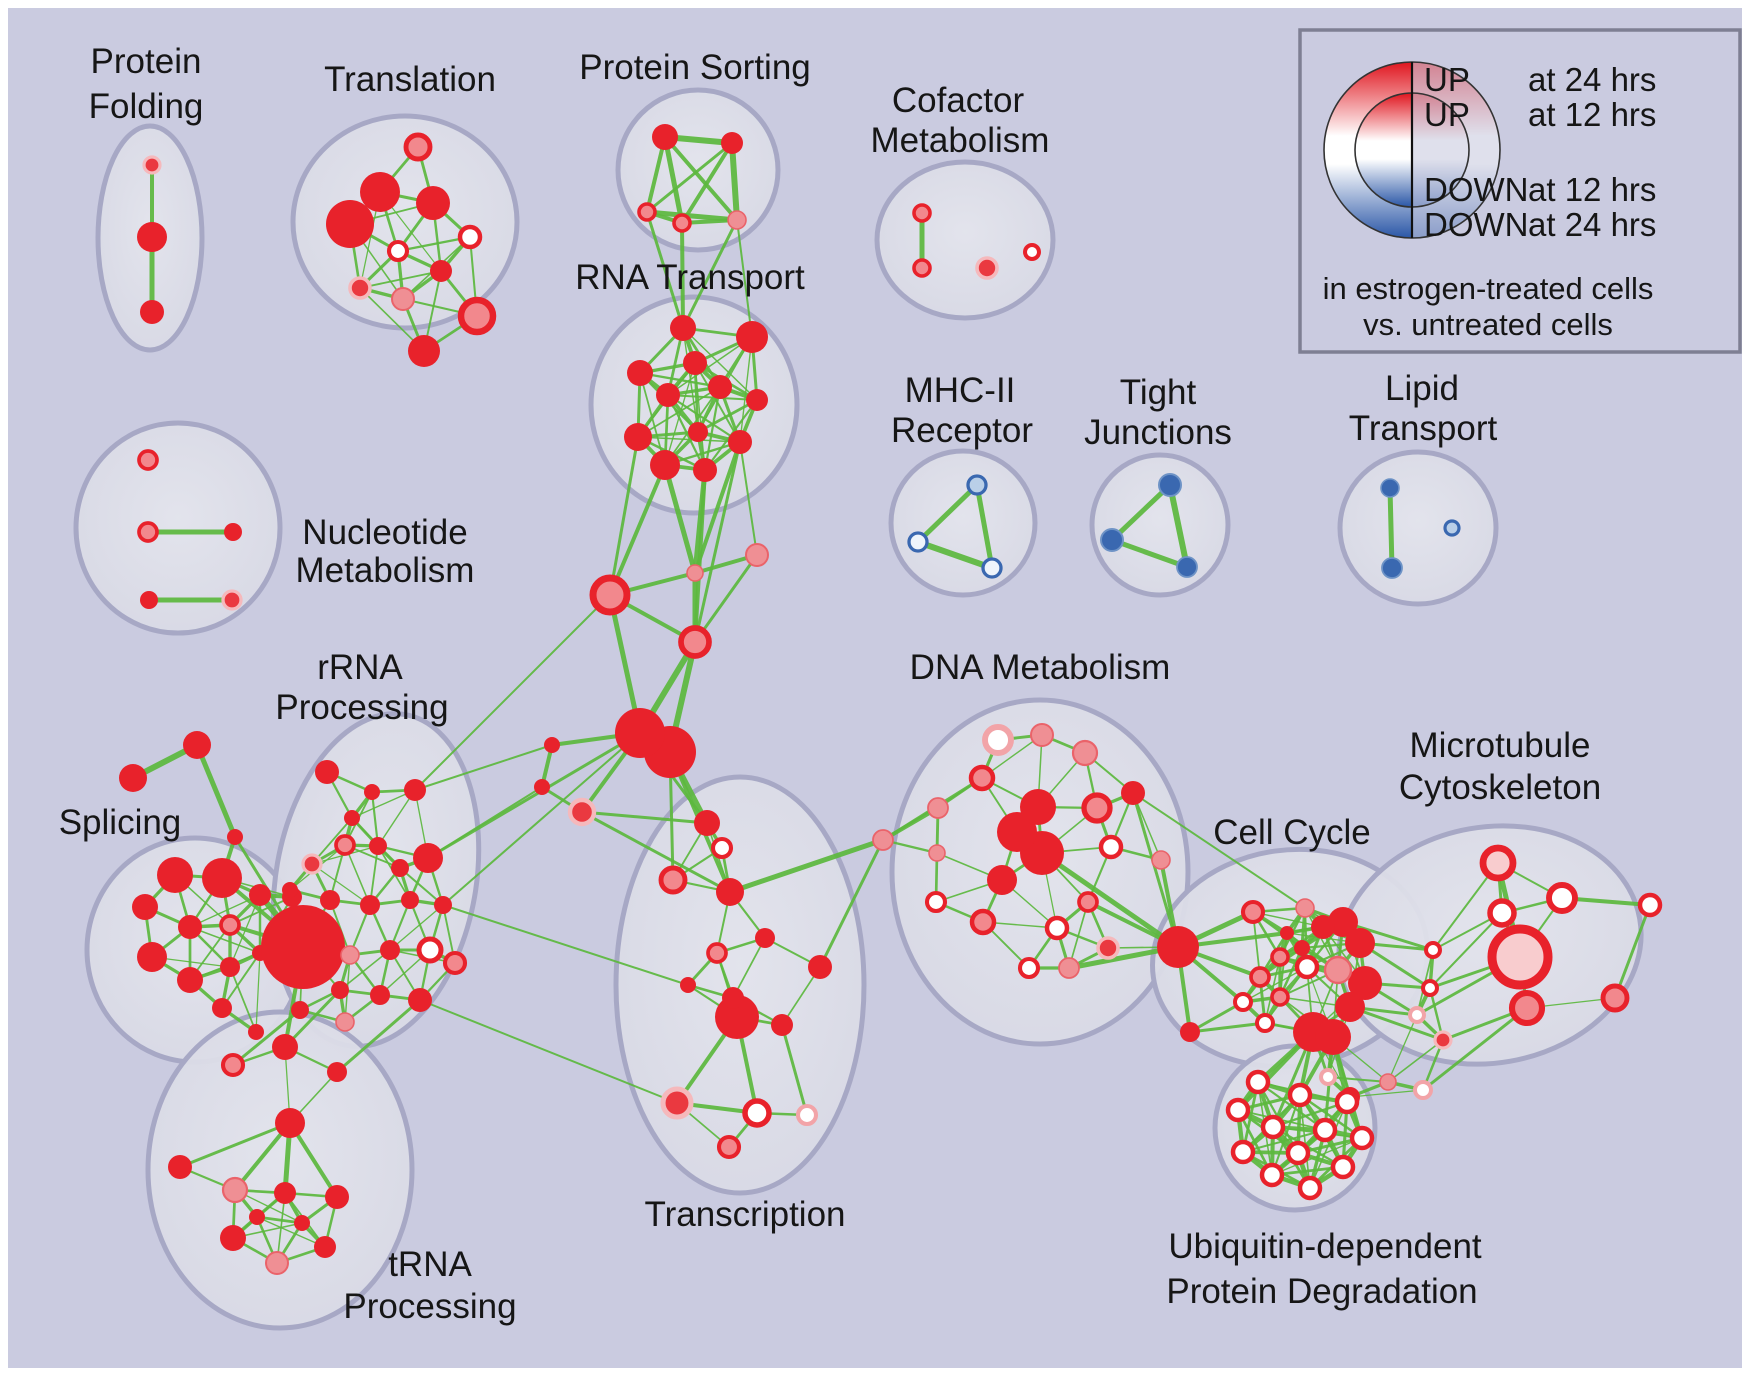 The image size is (1750, 1381). What do you see at coordinates (745, 1214) in the screenshot?
I see `cluster-label-transcription: Transcription` at bounding box center [745, 1214].